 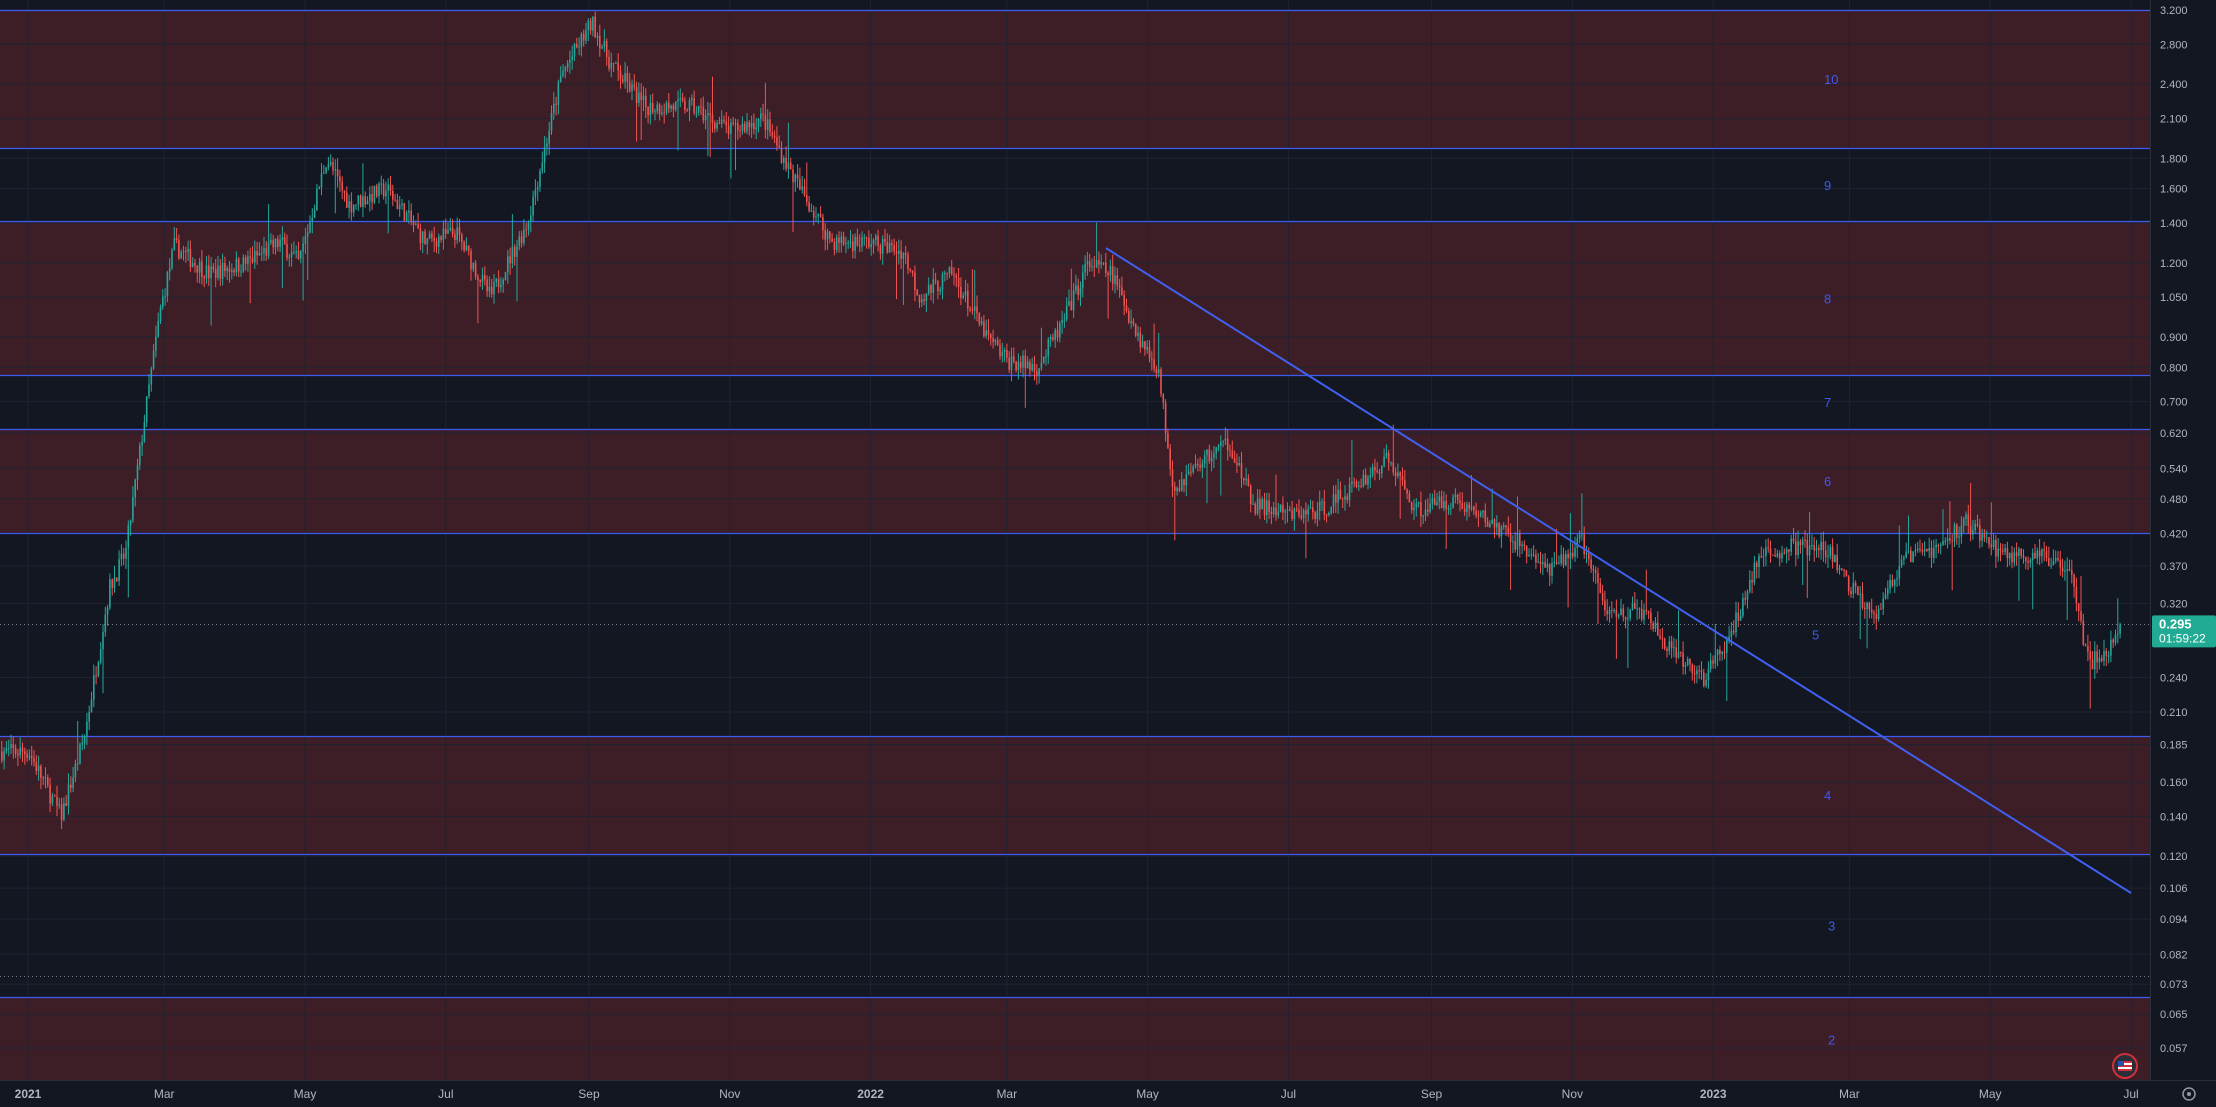 I want to click on price-tick-label: 0.800, so click(x=2174, y=368).